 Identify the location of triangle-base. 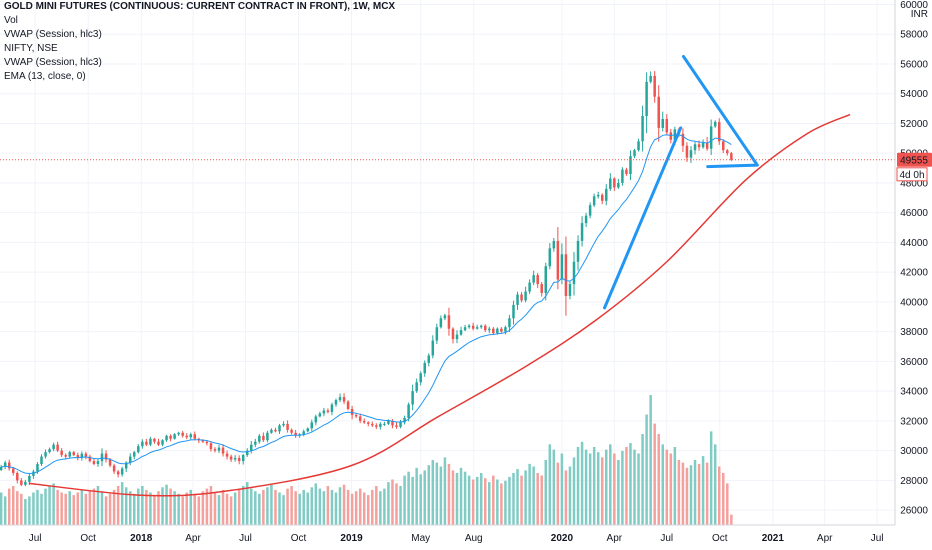
(732, 166).